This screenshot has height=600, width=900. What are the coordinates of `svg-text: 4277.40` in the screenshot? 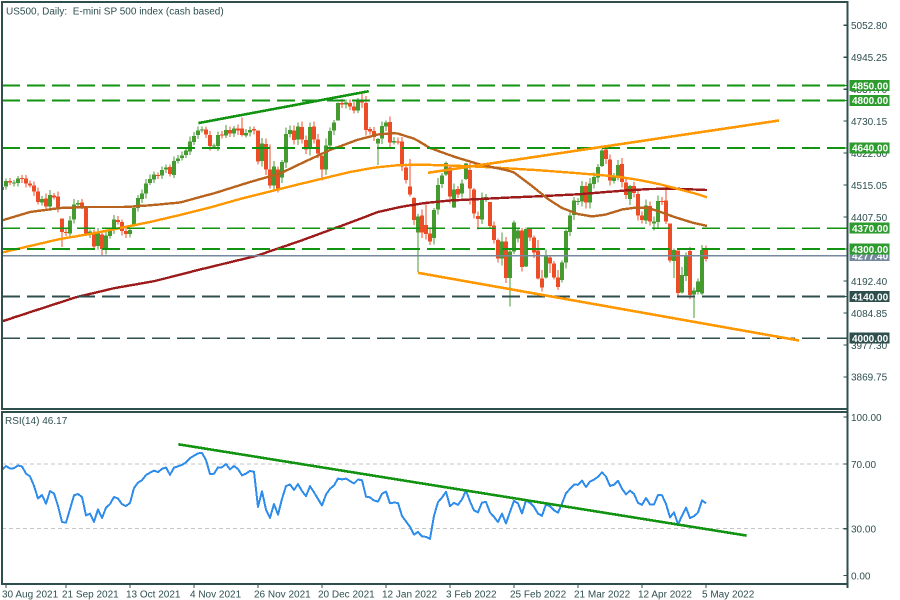 It's located at (870, 257).